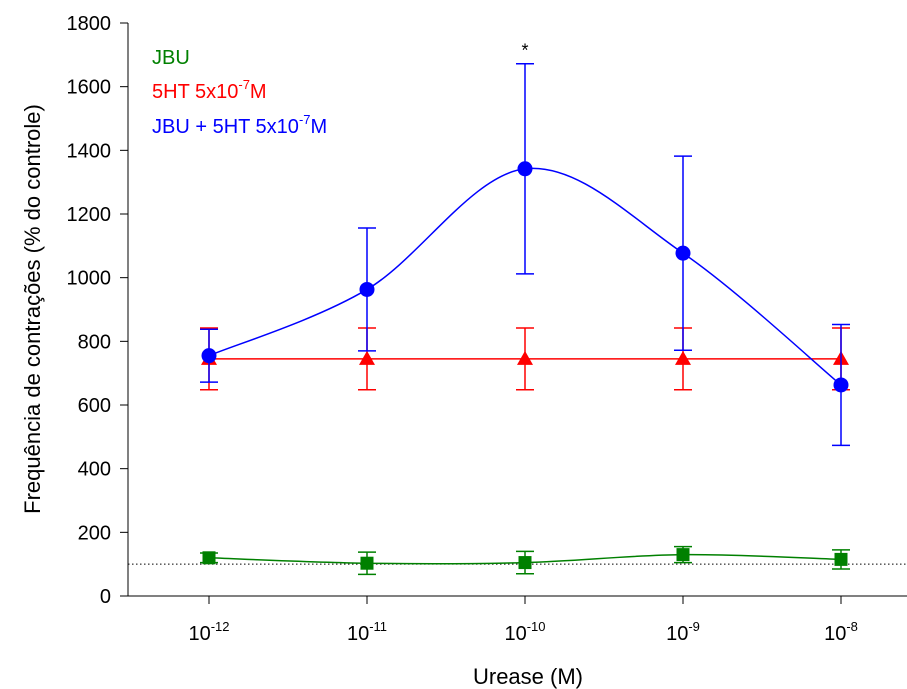 This screenshot has height=689, width=907. I want to click on legend-entry-2: JBU + 5HT 5x10-7M, so click(239, 125).